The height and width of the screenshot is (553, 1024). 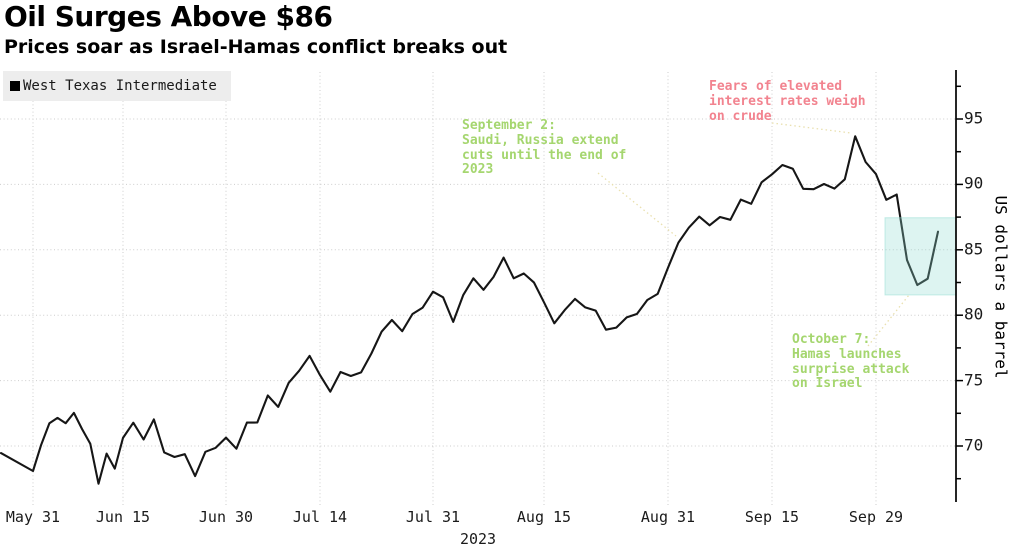 I want to click on x-tick-label: Jul 14, so click(x=320, y=517).